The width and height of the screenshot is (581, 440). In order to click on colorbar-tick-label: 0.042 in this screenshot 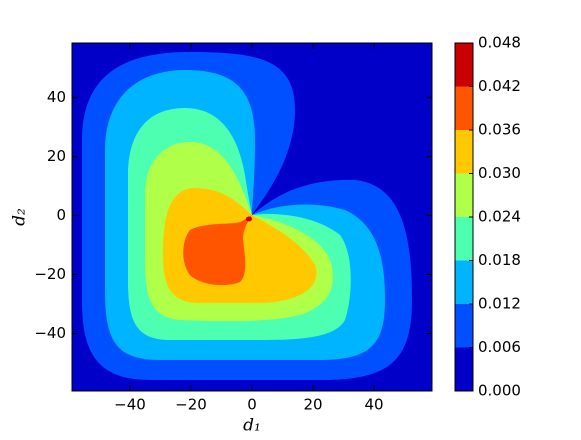, I will do `click(499, 86)`.